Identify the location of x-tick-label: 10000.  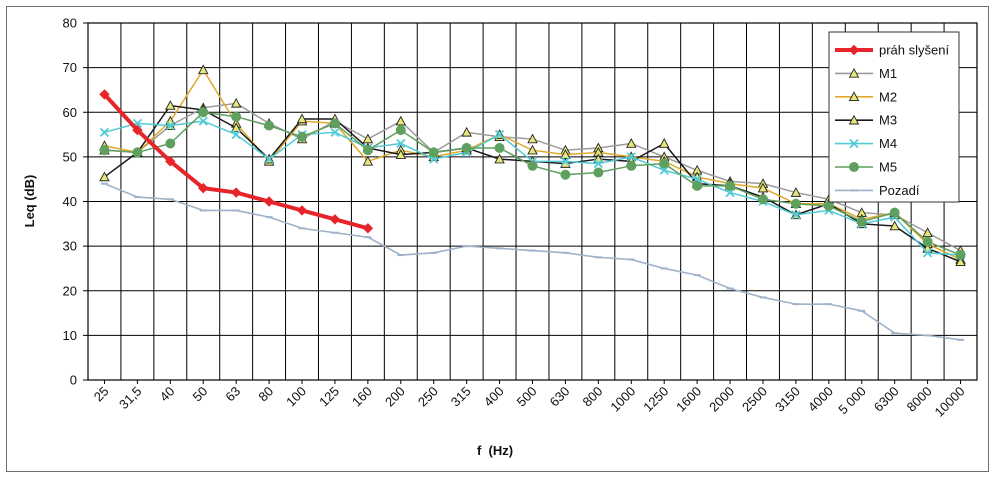
(949, 402).